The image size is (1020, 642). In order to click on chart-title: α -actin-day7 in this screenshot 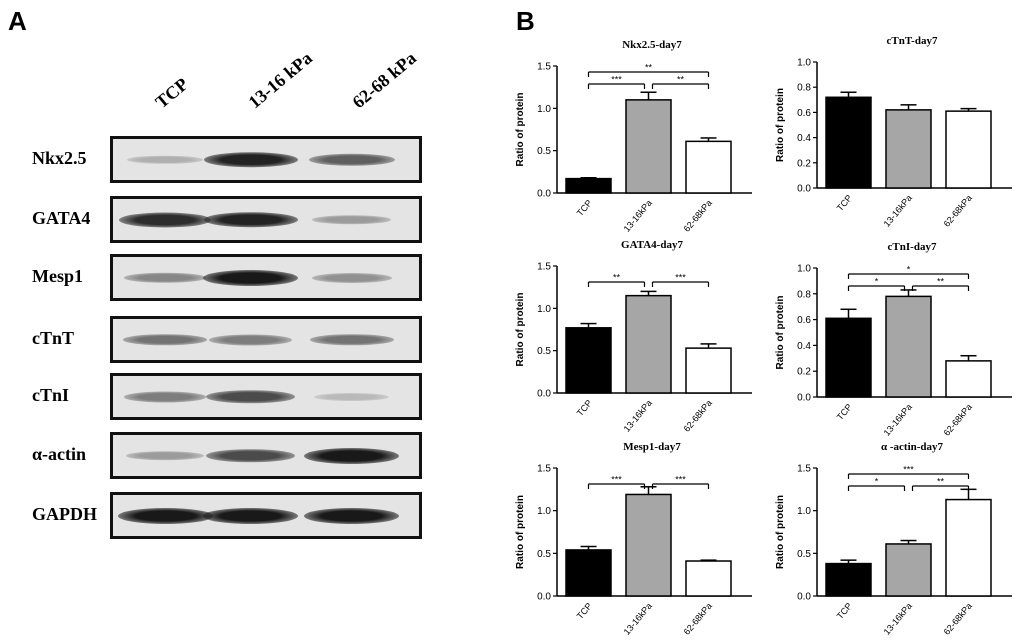, I will do `click(912, 447)`.